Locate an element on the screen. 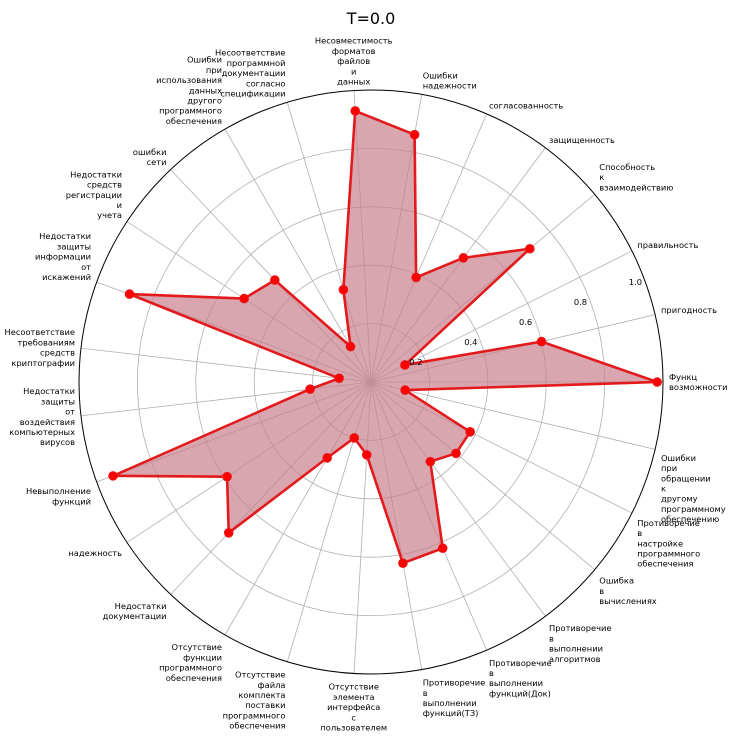 The height and width of the screenshot is (746, 738). category-label-24: Противоречие в выполнении алгоритмов is located at coordinates (580, 643).